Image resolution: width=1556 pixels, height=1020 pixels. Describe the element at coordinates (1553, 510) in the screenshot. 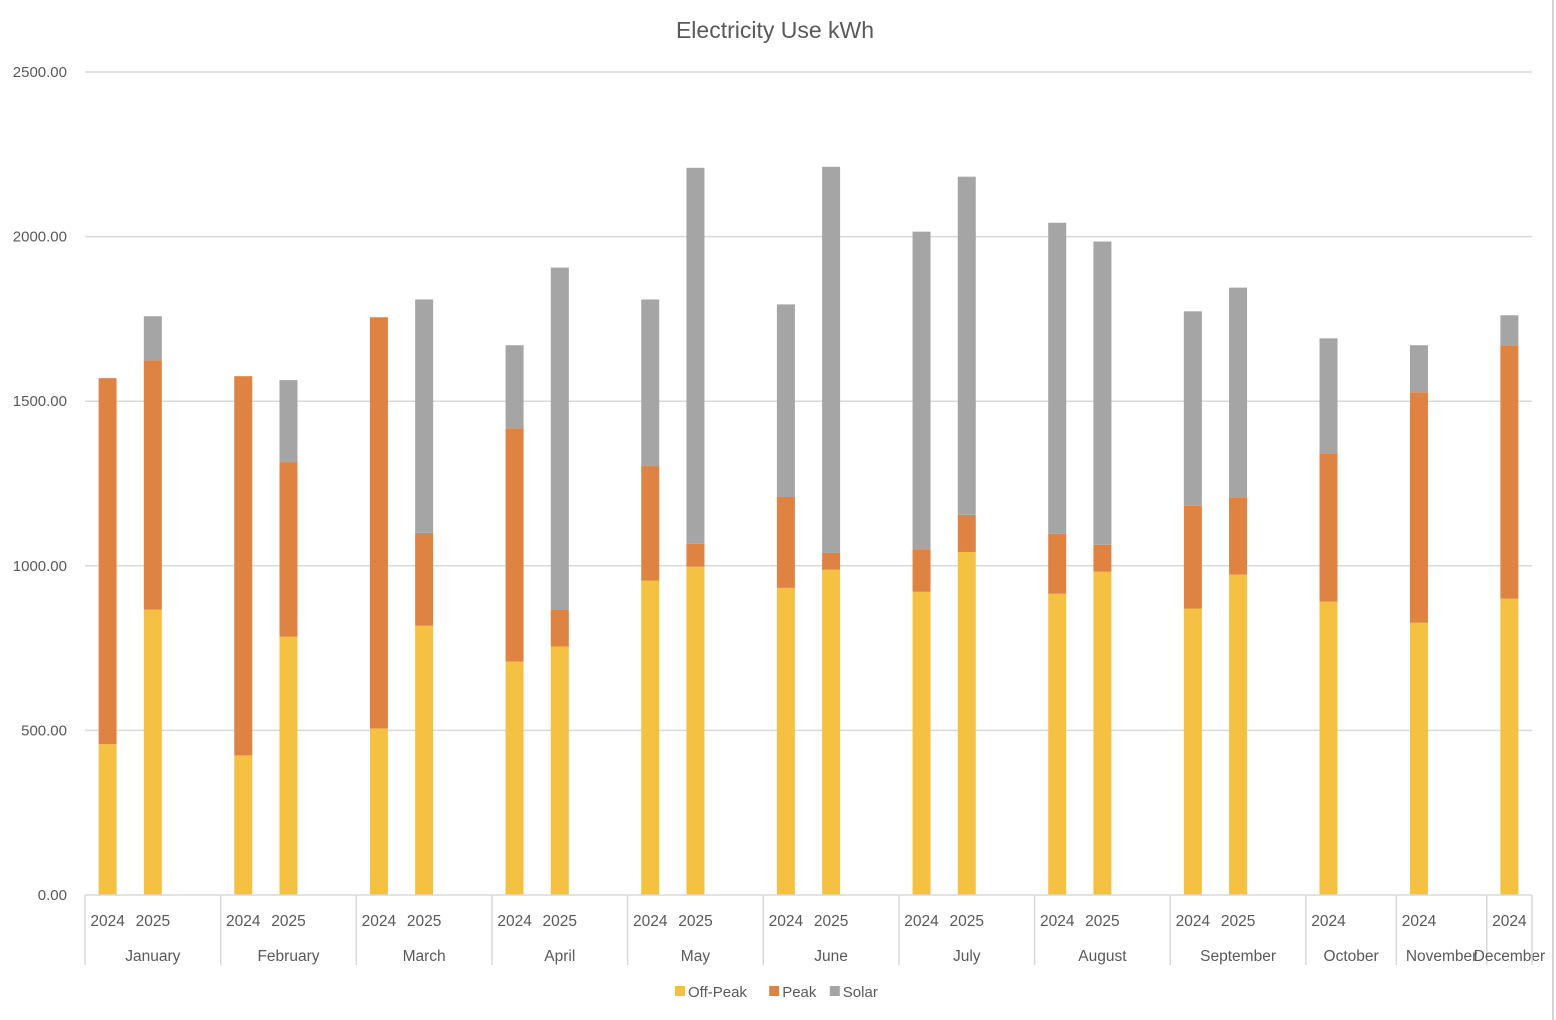

I see `spreadsheet-grid-edge` at that location.